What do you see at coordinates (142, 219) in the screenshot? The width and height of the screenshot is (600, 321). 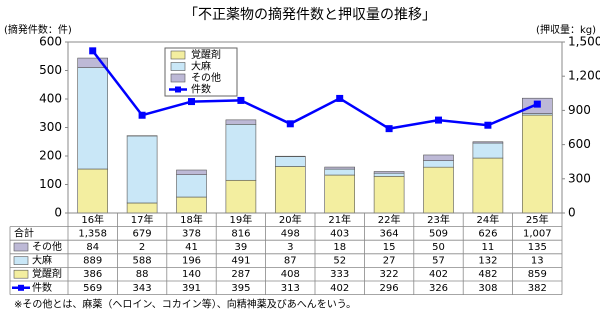 I see `x-tick-label: 17年` at bounding box center [142, 219].